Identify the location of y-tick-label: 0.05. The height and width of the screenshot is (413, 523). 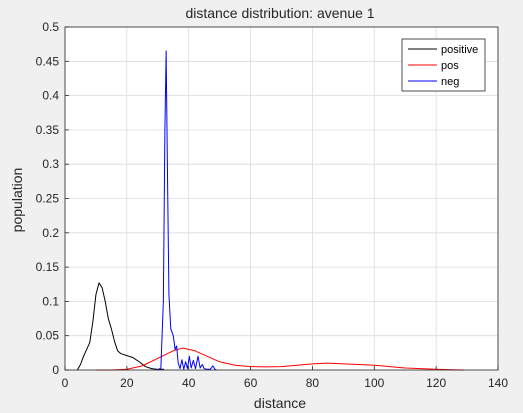
(48, 336).